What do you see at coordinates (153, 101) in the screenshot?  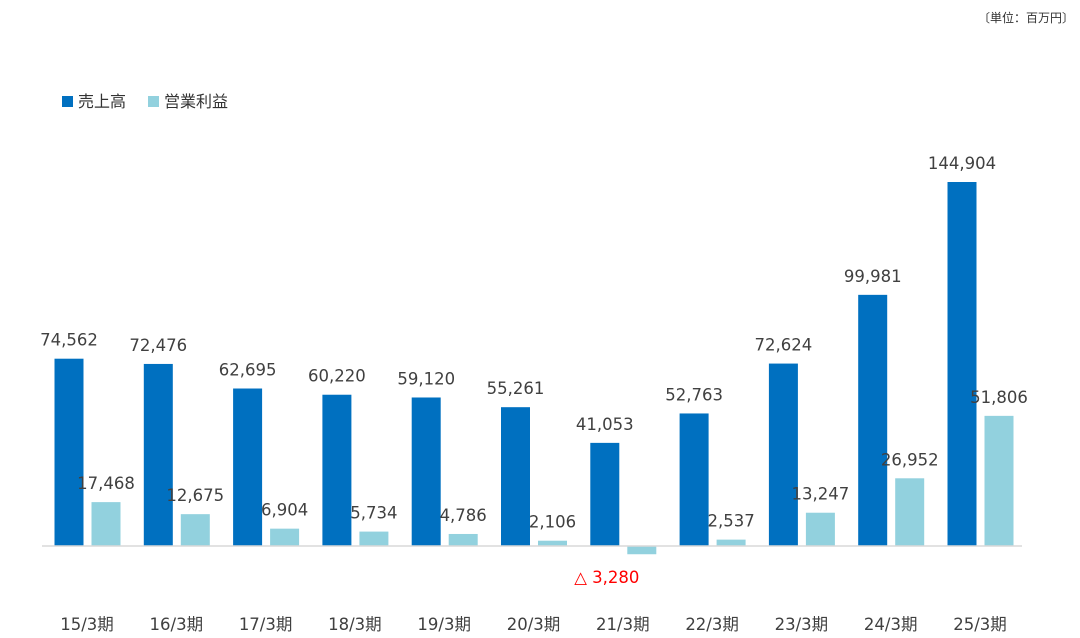 I see `legend-swatch-profit` at bounding box center [153, 101].